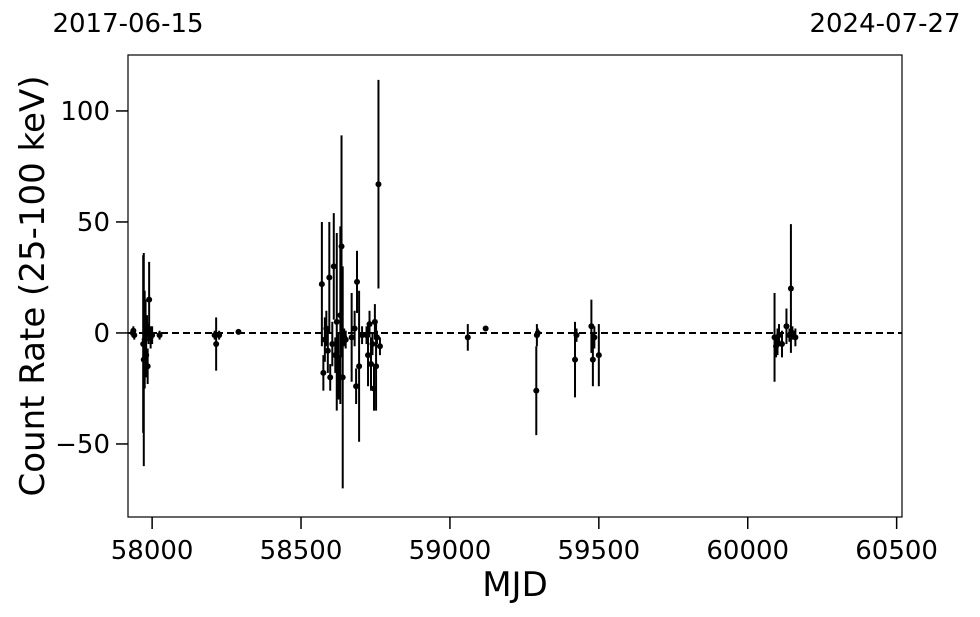  What do you see at coordinates (515, 585) in the screenshot?
I see `x-axis-label: MJD` at bounding box center [515, 585].